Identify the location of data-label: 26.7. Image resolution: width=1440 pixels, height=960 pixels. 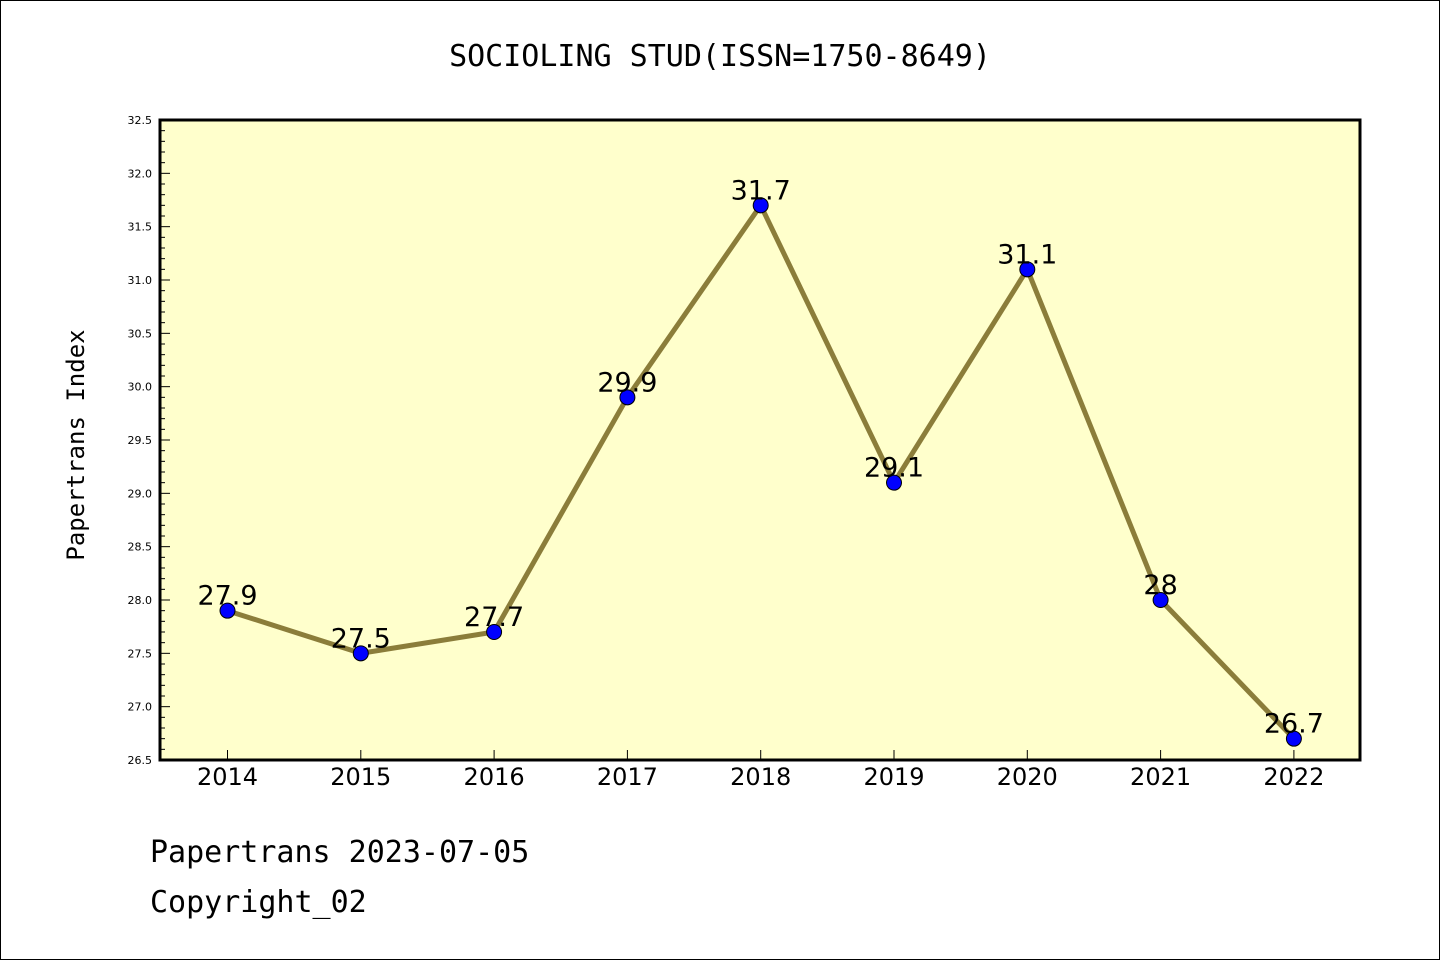
(1294, 724).